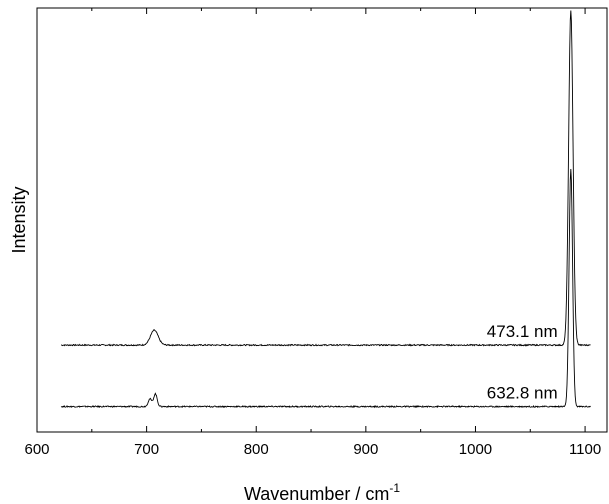  I want to click on series-label-1: 632.8 nm, so click(522, 393).